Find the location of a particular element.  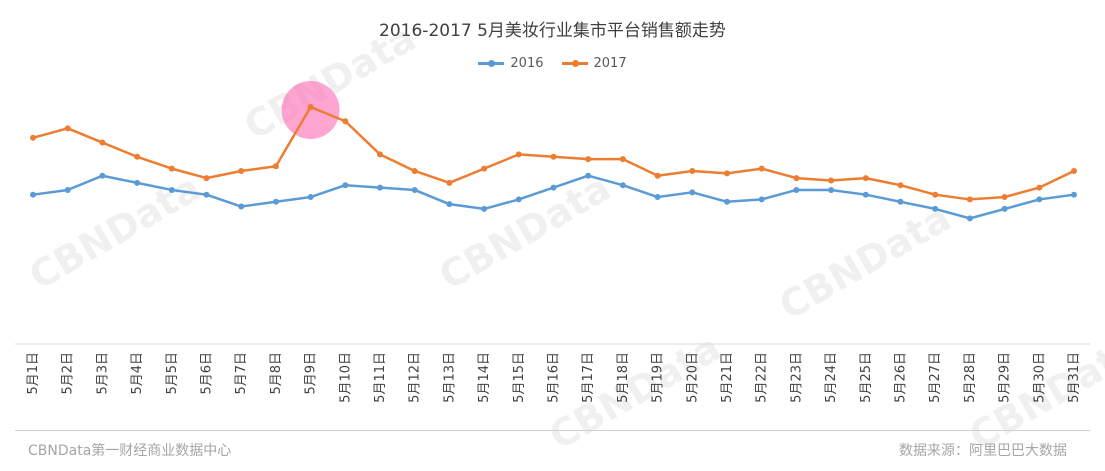

x-tick-label: 5月13日 is located at coordinates (449, 377).